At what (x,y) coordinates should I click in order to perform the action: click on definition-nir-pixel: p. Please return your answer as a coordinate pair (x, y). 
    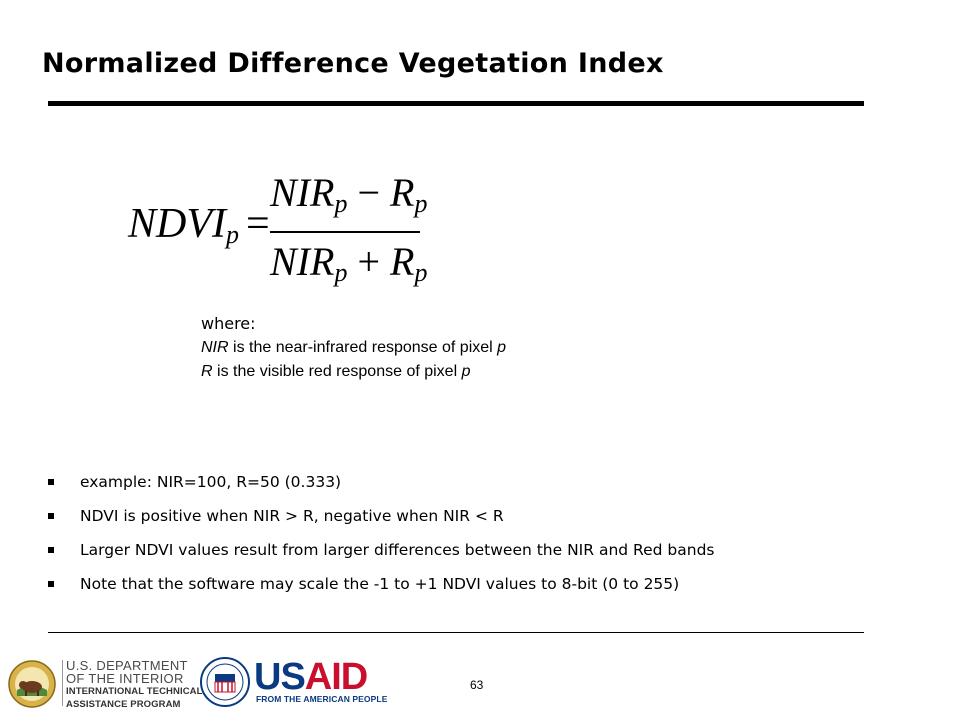
    Looking at the image, I should click on (502, 347).